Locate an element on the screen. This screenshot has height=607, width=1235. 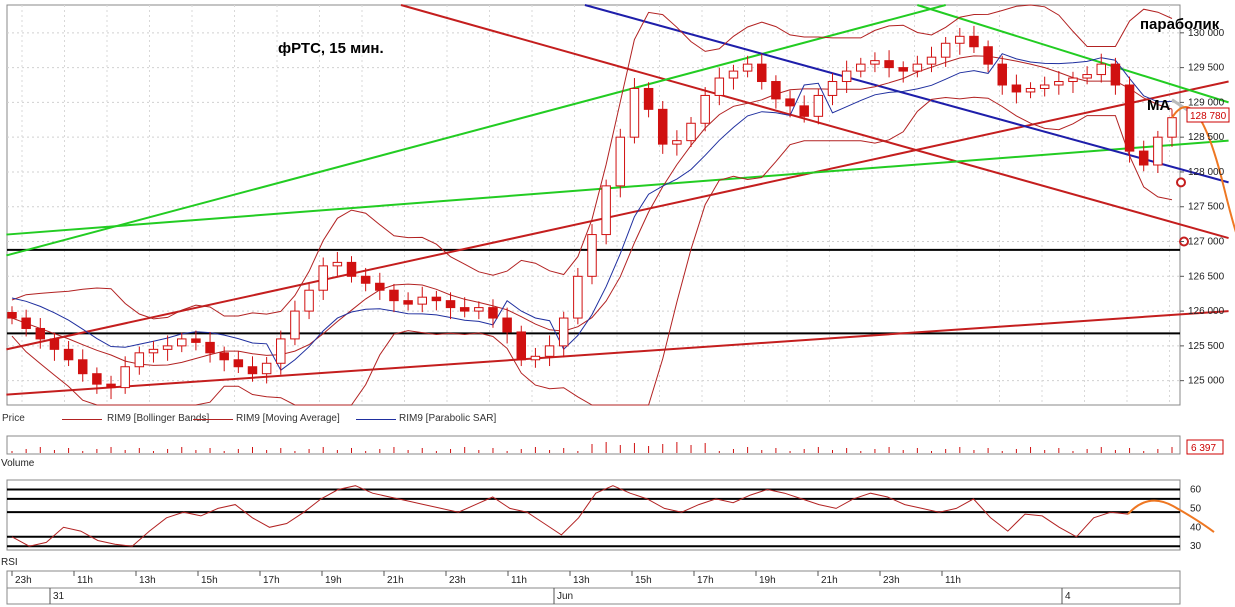
legend-ma: RIM9 [Moving Average] is located at coordinates (288, 418).